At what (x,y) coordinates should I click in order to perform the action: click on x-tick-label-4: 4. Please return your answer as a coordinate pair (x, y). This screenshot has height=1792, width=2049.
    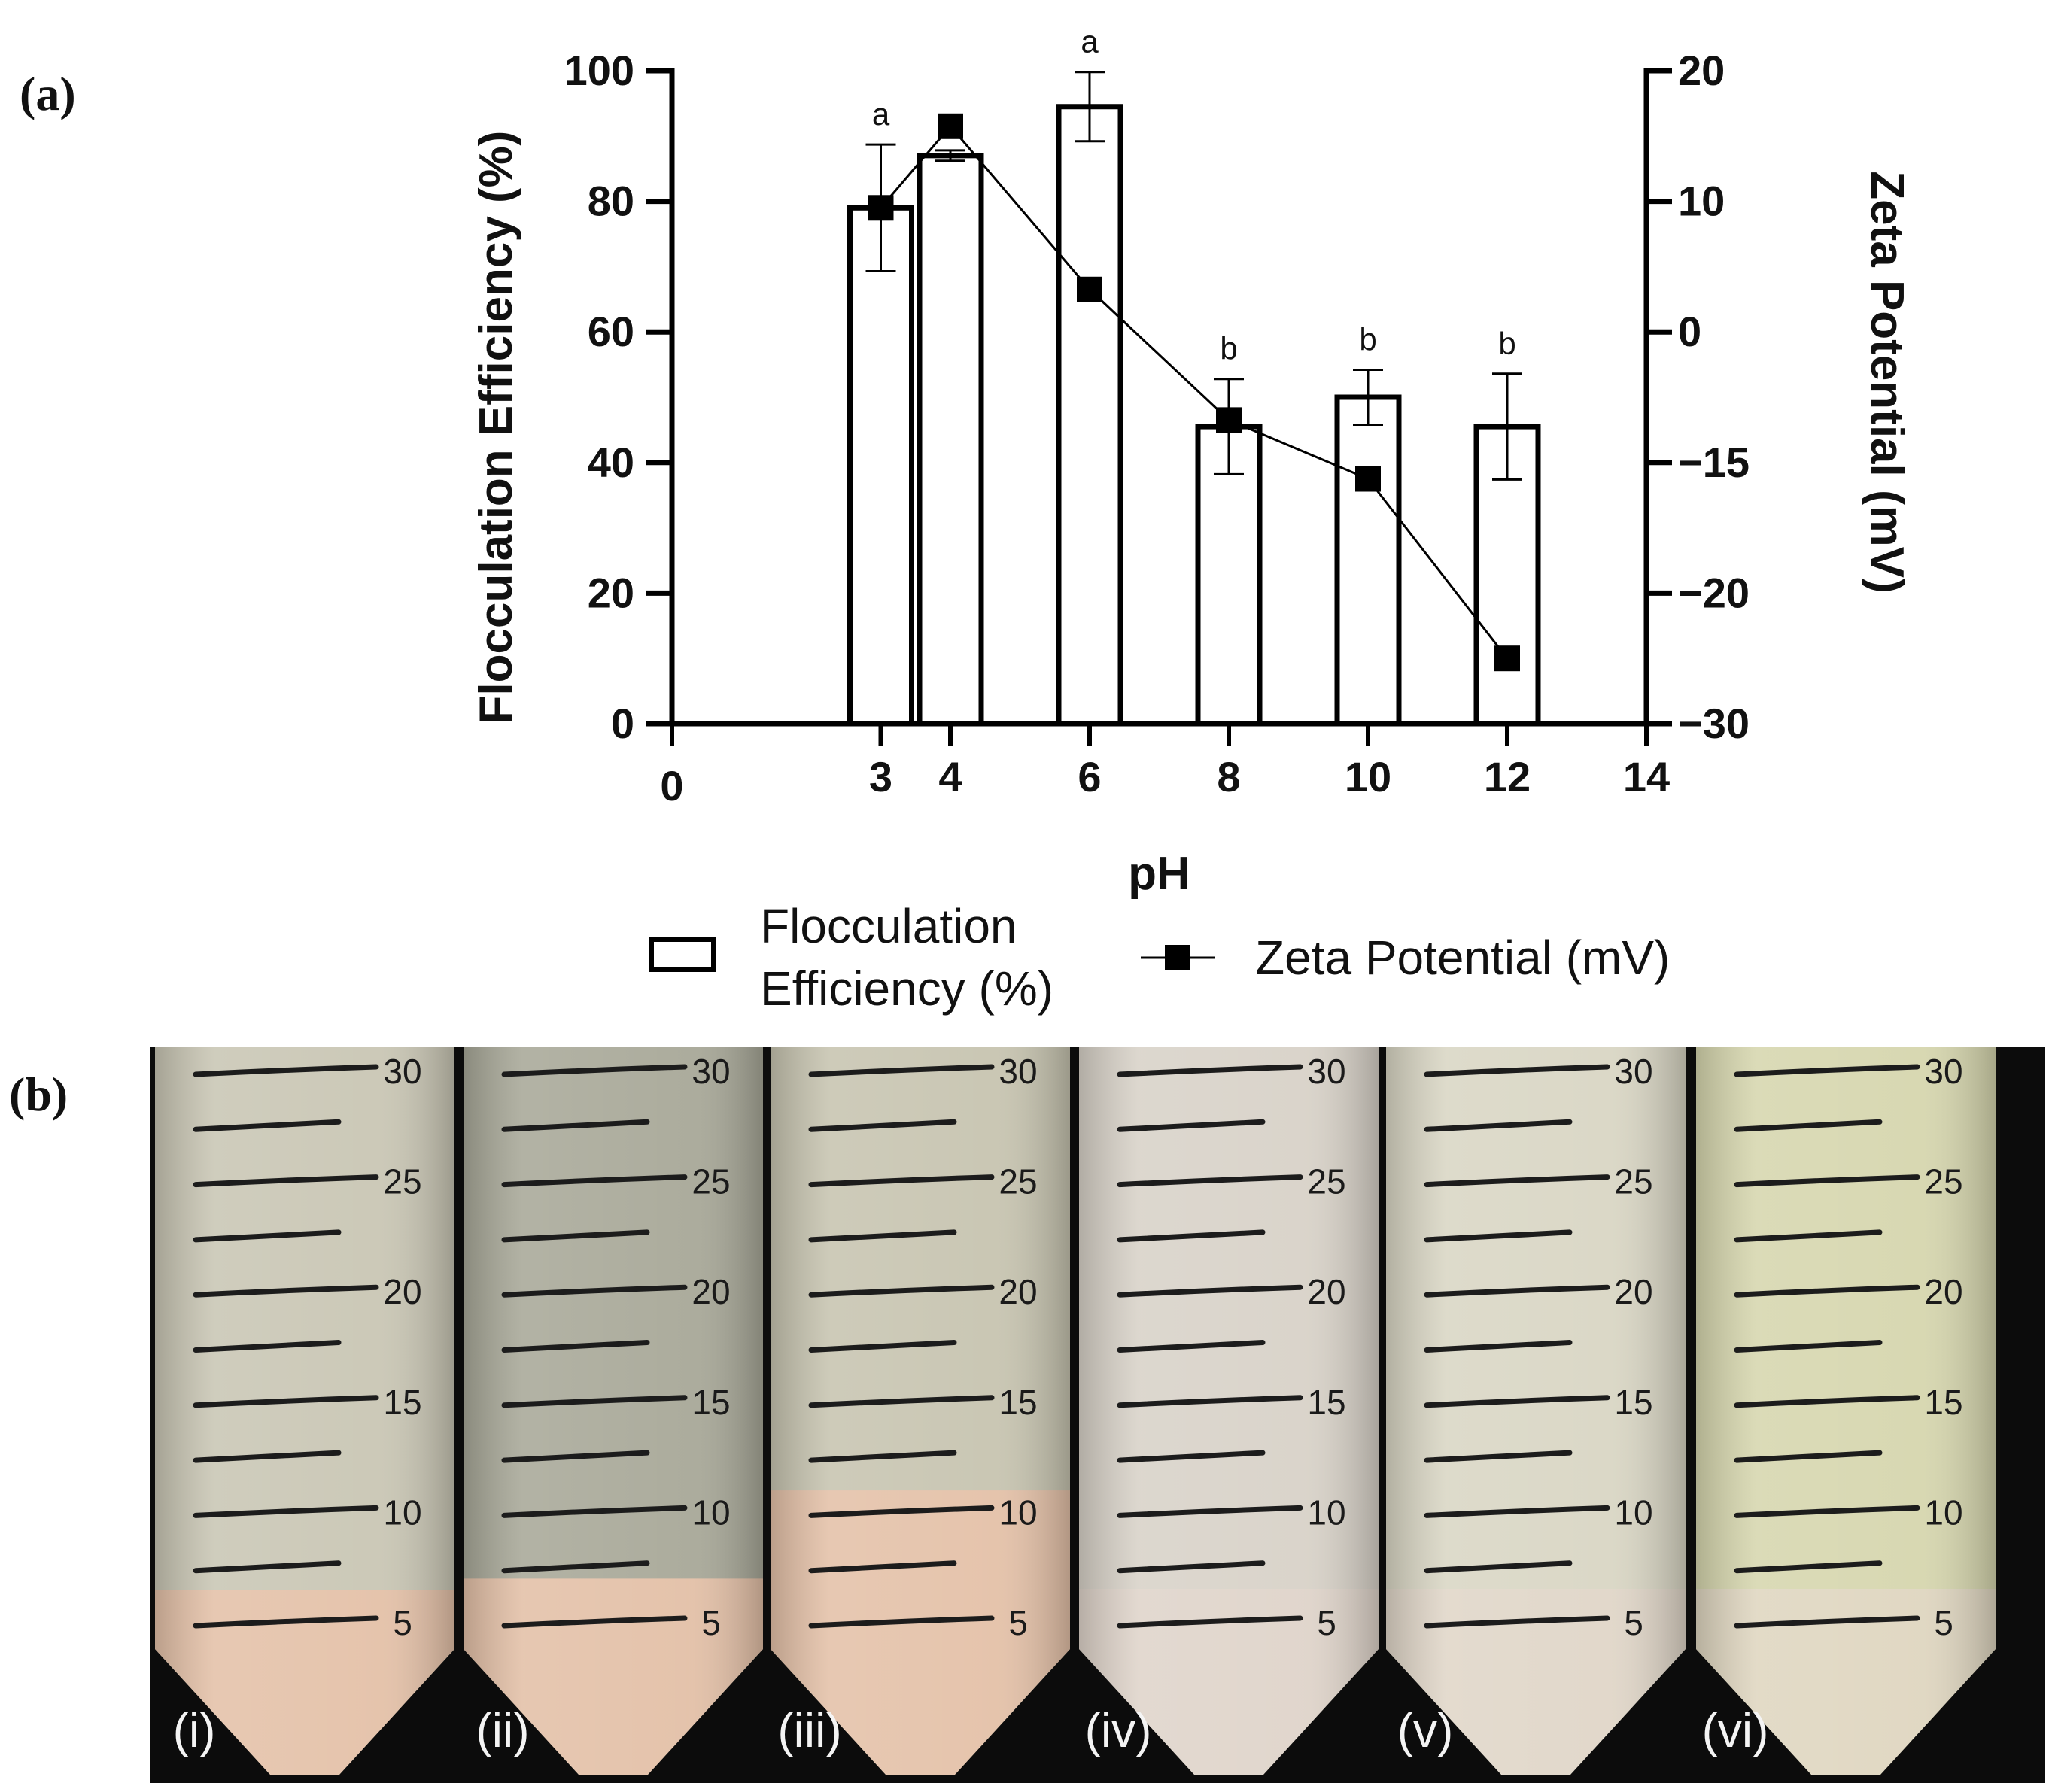
    Looking at the image, I should click on (950, 776).